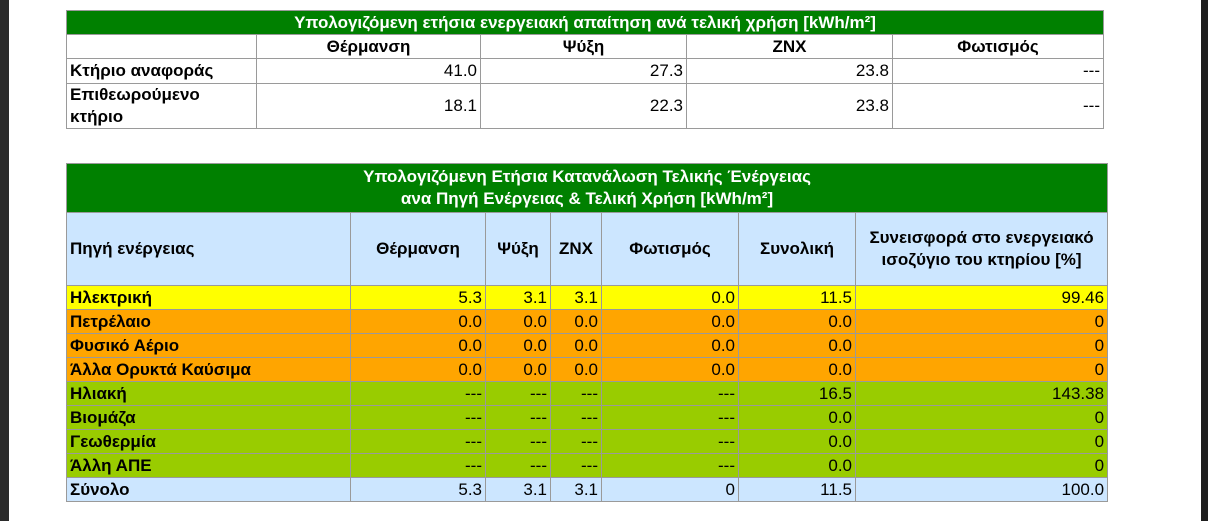 The height and width of the screenshot is (521, 1208). I want to click on table-row: Γεωθερμία --- --- --- --- 0.0 0, so click(587, 441).